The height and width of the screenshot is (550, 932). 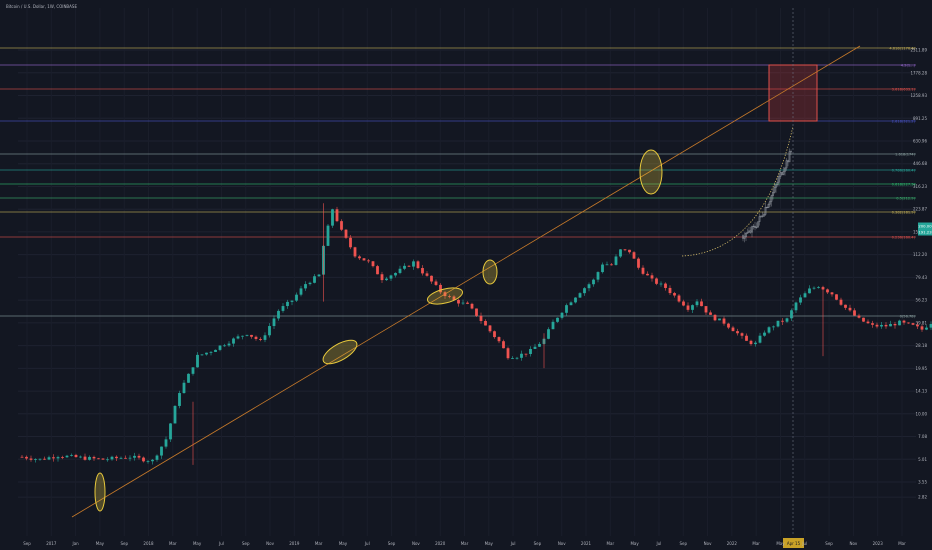 I want to click on fib-level-label: 0.236(160.4), so click(x=904, y=238).